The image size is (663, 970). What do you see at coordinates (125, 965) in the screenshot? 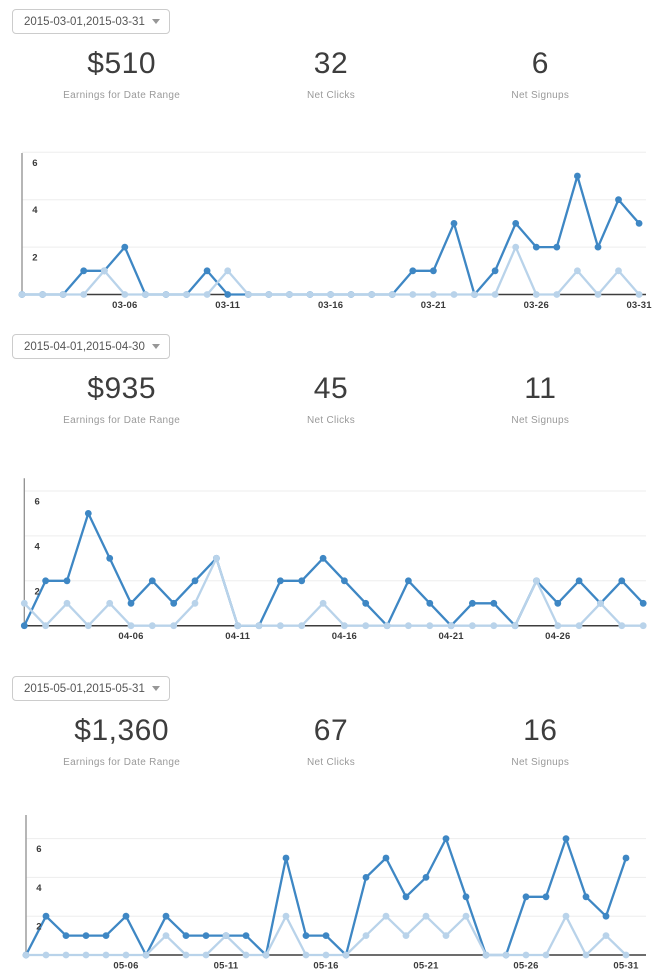
I see `svg-text: 05-06` at bounding box center [125, 965].